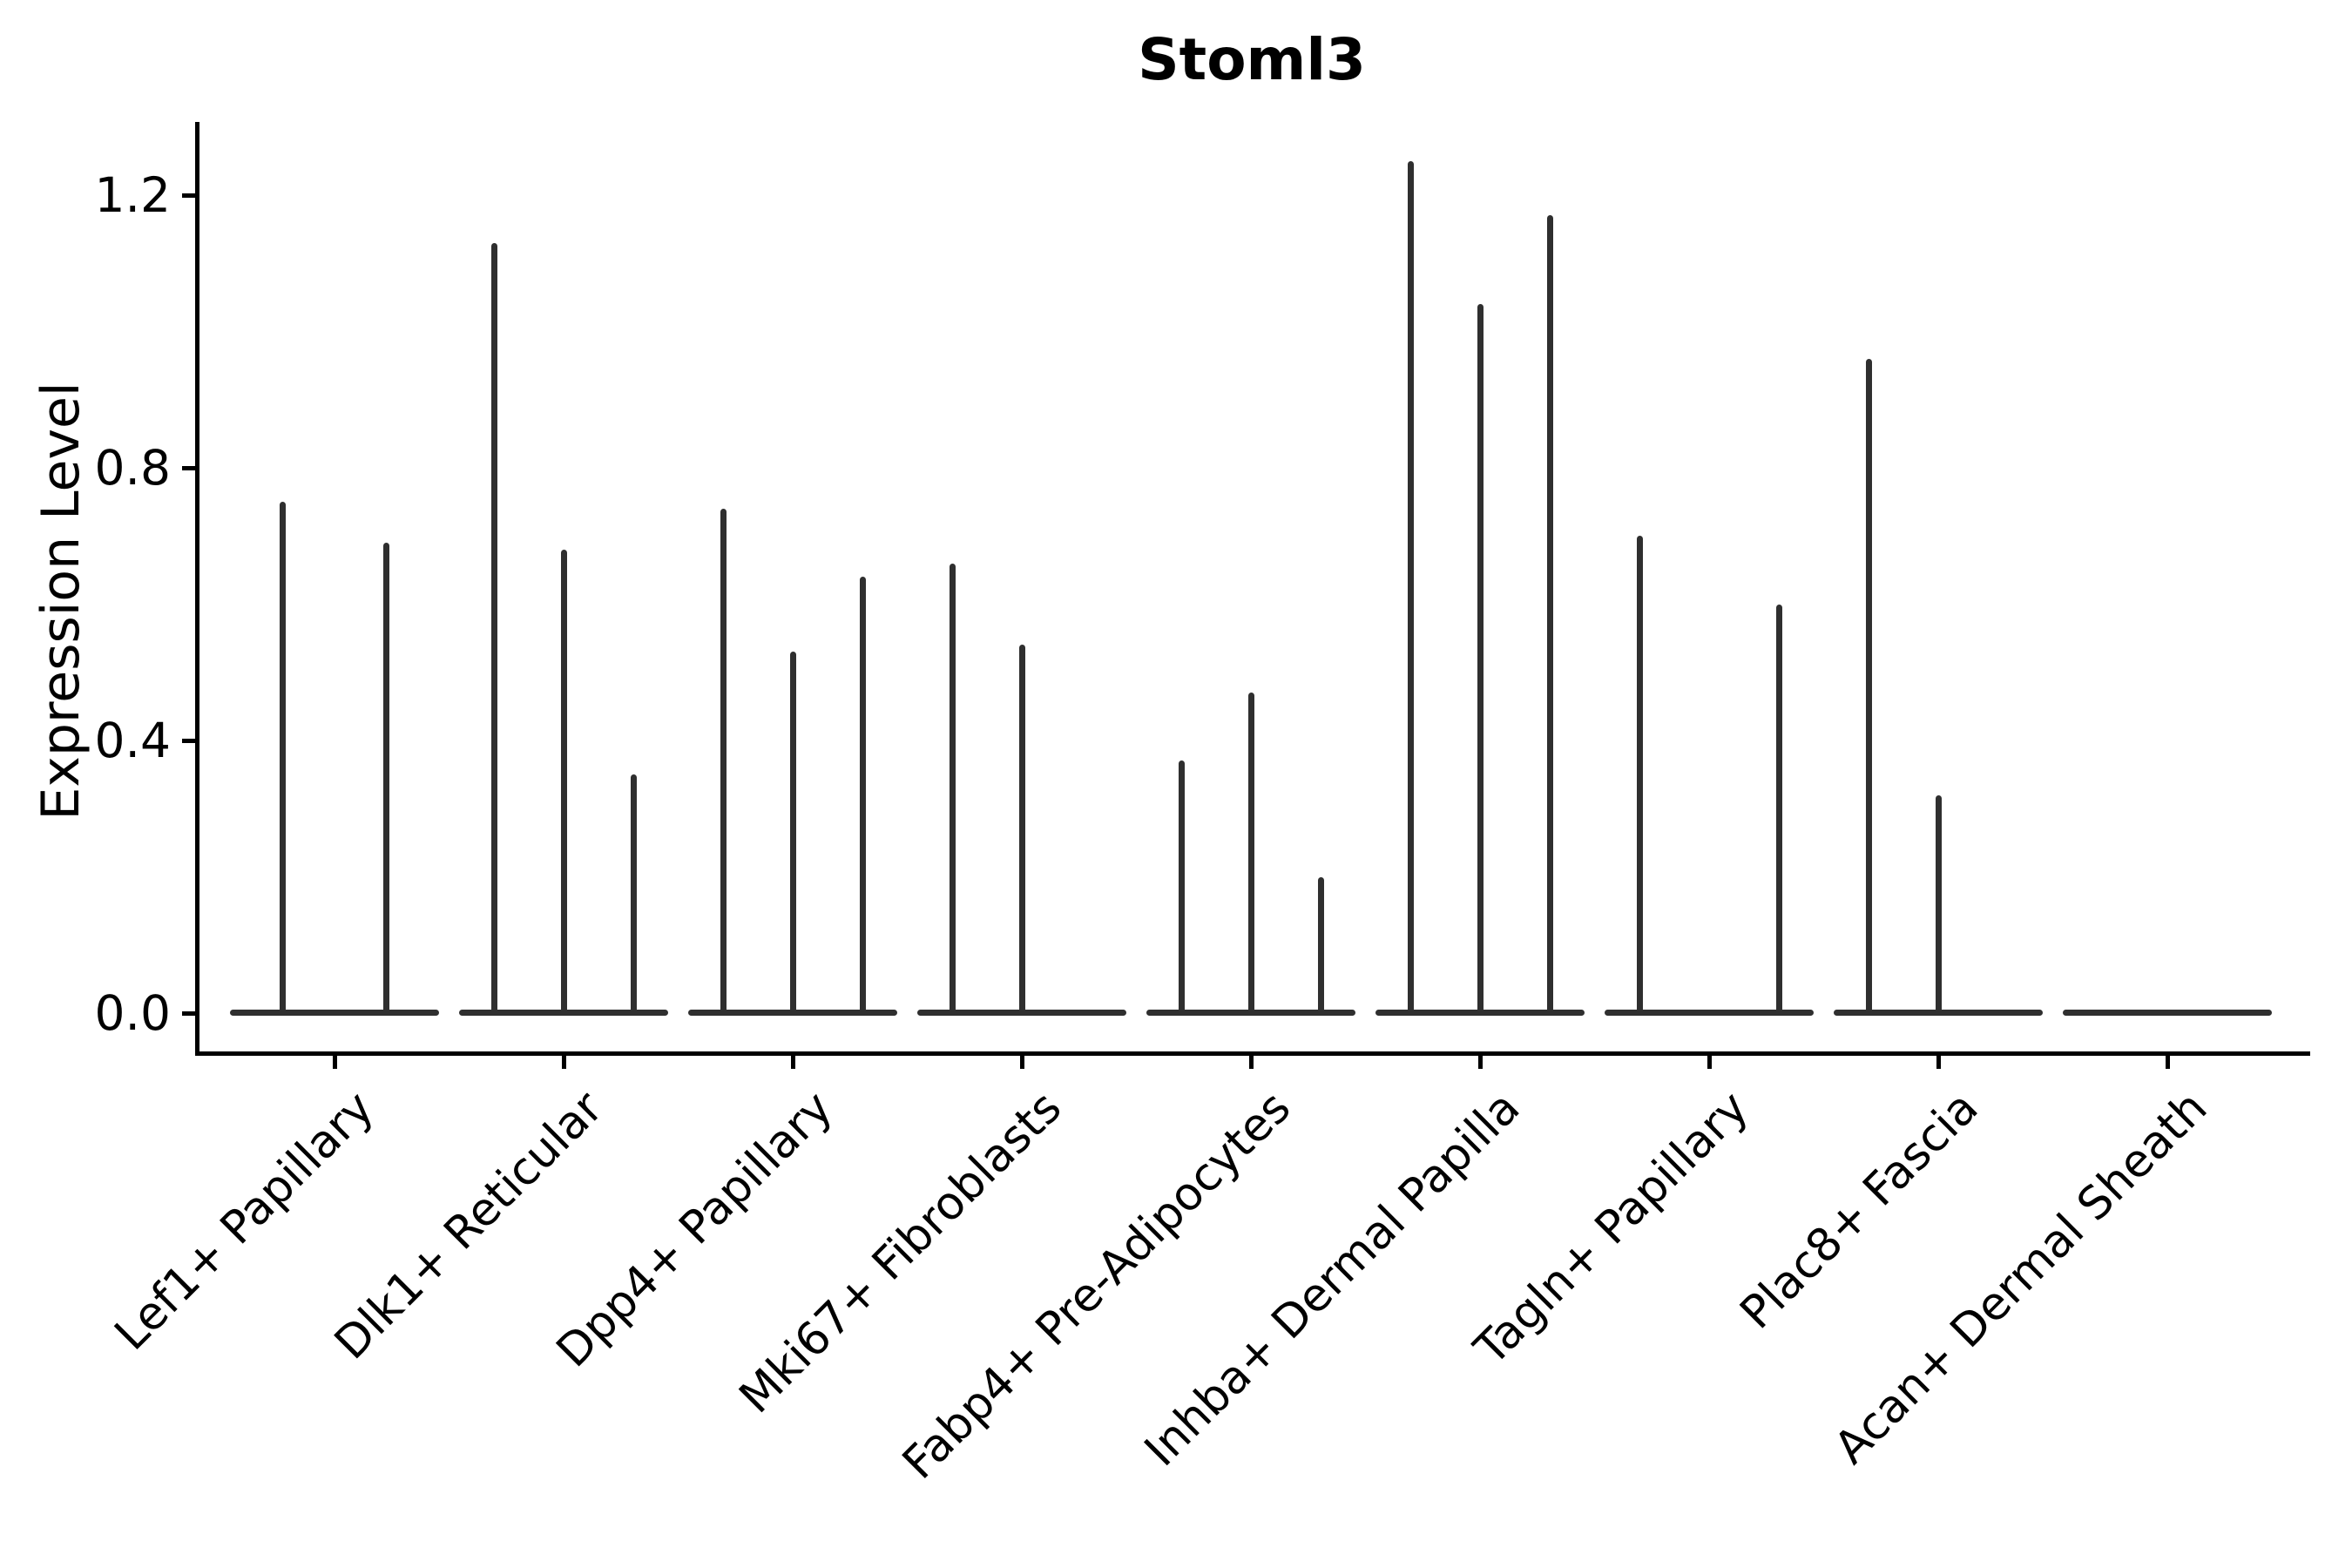 Image resolution: width=2352 pixels, height=1568 pixels. Describe the element at coordinates (1252, 59) in the screenshot. I see `plot-title: Stoml3` at that location.